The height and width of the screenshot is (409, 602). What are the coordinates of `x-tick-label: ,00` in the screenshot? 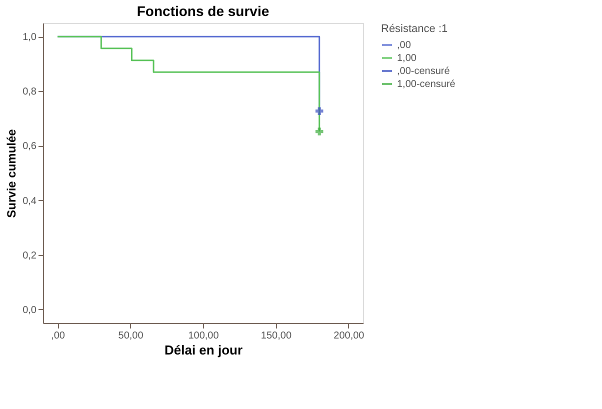 It's located at (58, 336).